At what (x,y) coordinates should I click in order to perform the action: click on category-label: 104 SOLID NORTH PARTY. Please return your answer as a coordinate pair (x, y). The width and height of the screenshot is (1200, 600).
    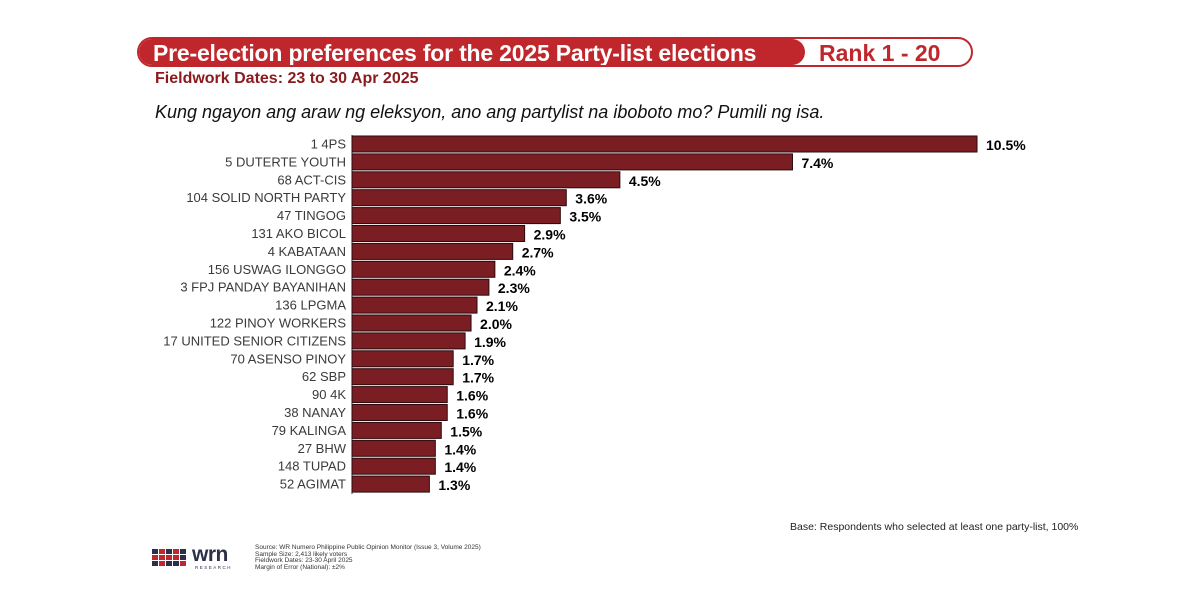
    Looking at the image, I should click on (266, 197).